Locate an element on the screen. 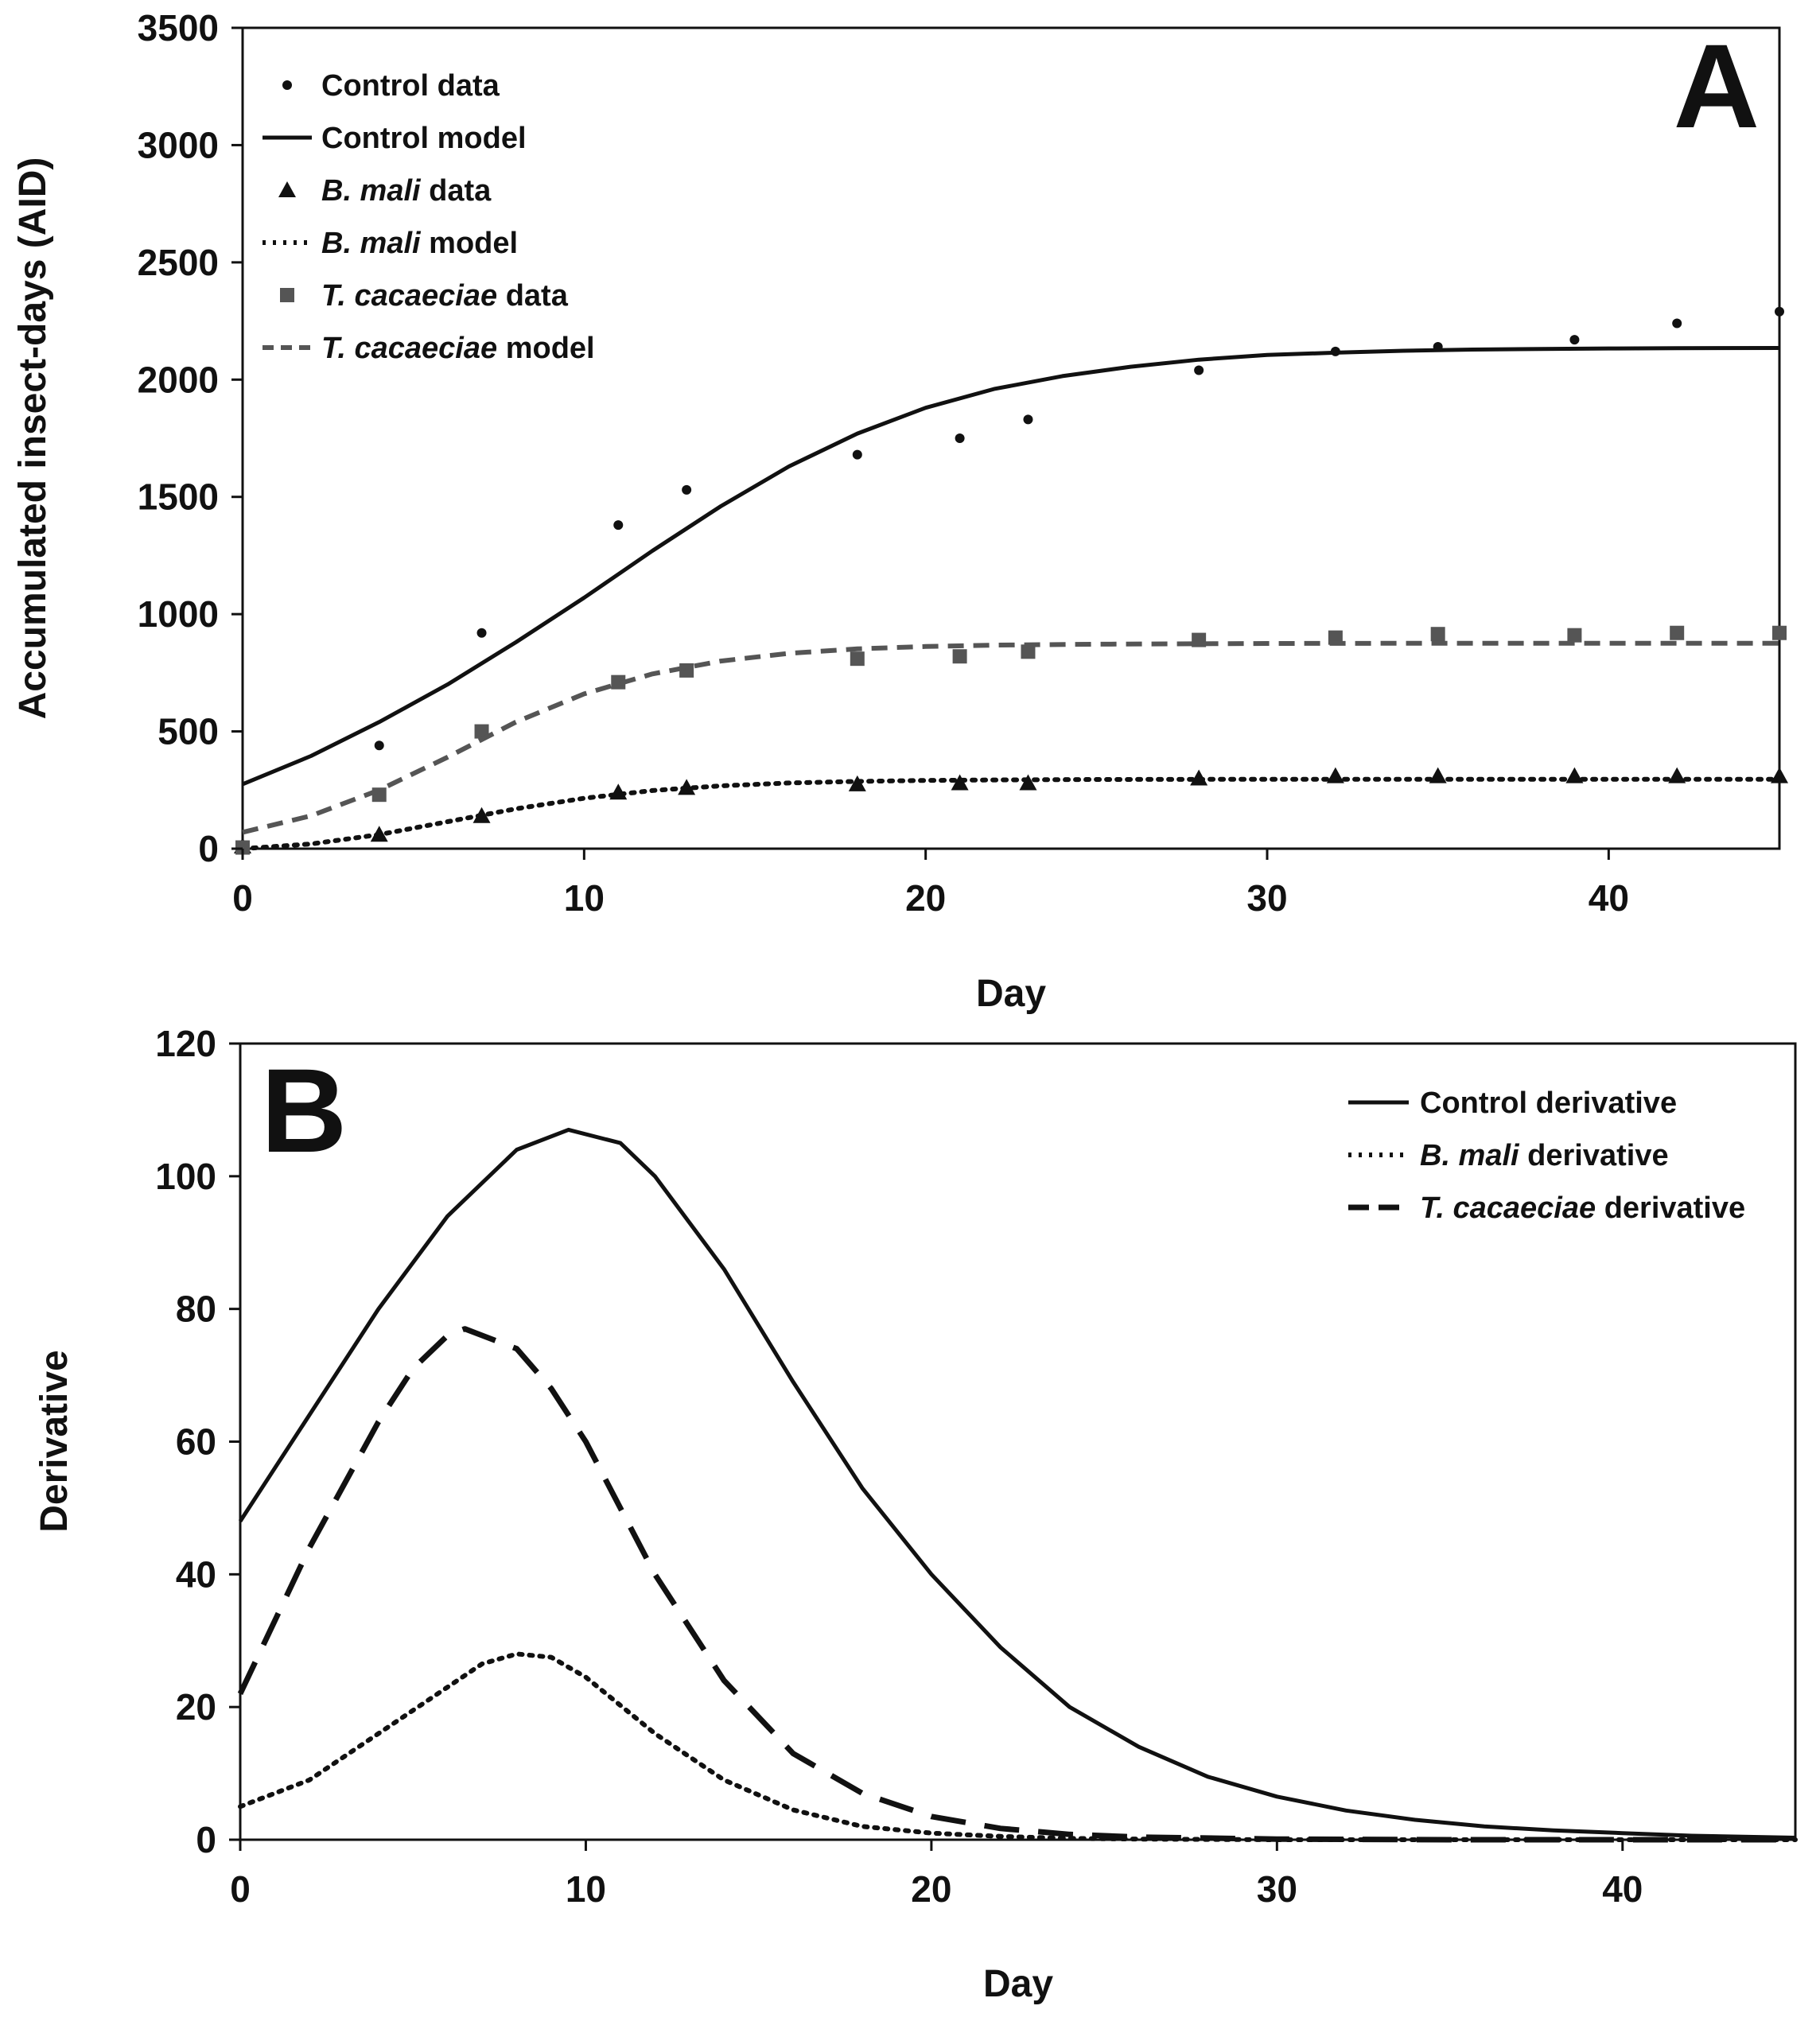 This screenshot has width=1820, height=2033. panel-a-t-cacaeciae-model-line is located at coordinates (1010, 737).